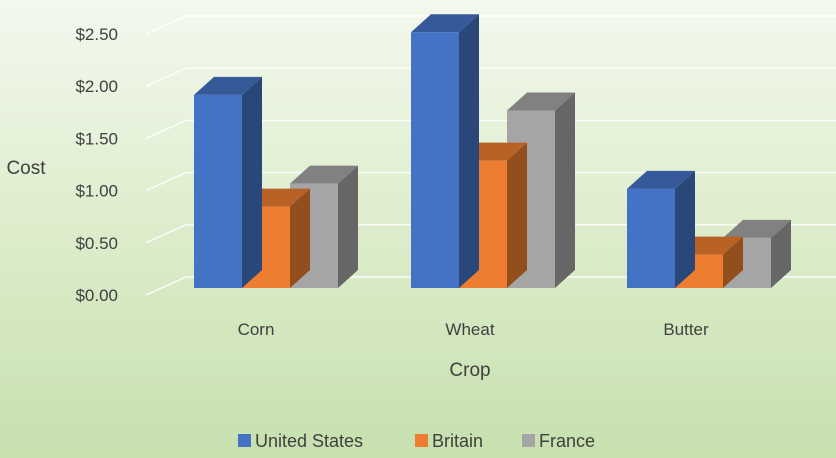 This screenshot has height=458, width=836. Describe the element at coordinates (228, 182) in the screenshot. I see `bar-corn-united-states` at that location.